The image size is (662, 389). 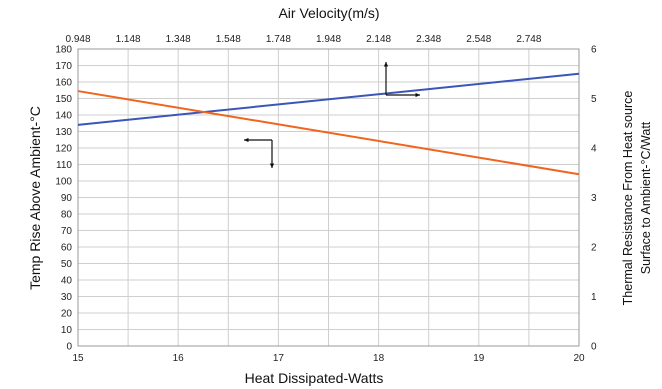 What do you see at coordinates (63, 50) in the screenshot?
I see `y-tick-label: 180` at bounding box center [63, 50].